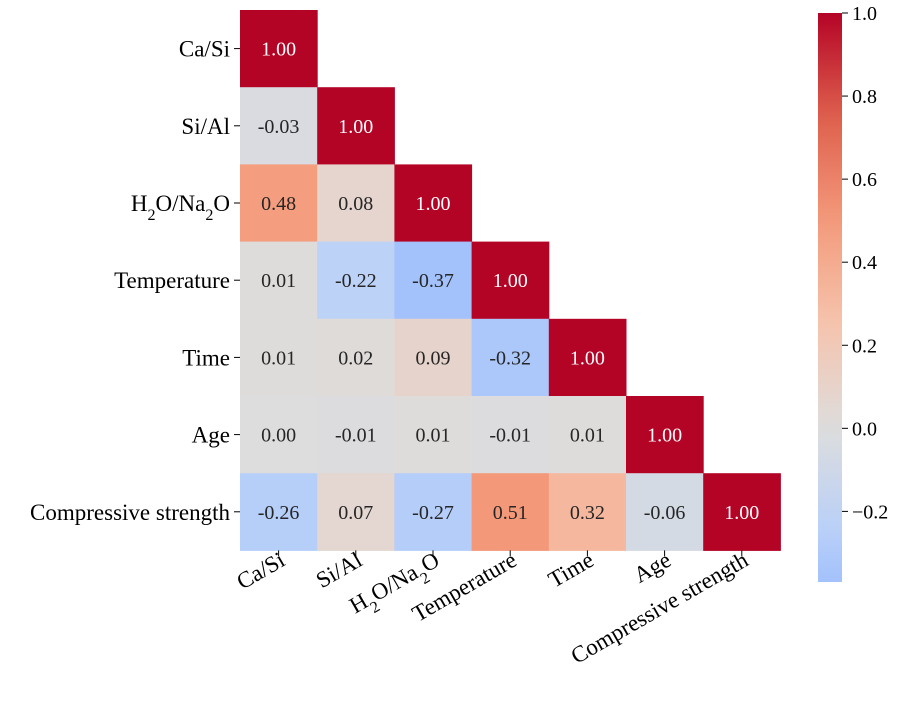  Describe the element at coordinates (864, 346) in the screenshot. I see `colorbar-tick-label: 0.2` at that location.